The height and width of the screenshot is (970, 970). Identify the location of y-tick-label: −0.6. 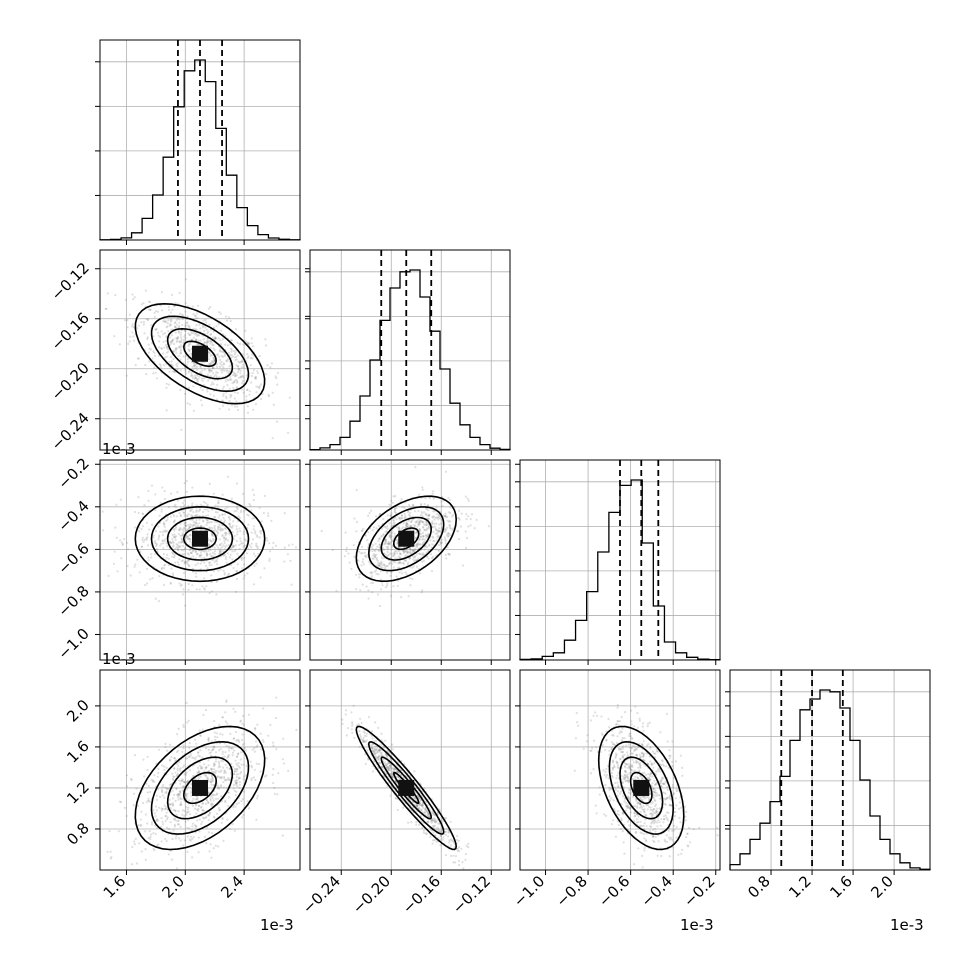
(73, 558).